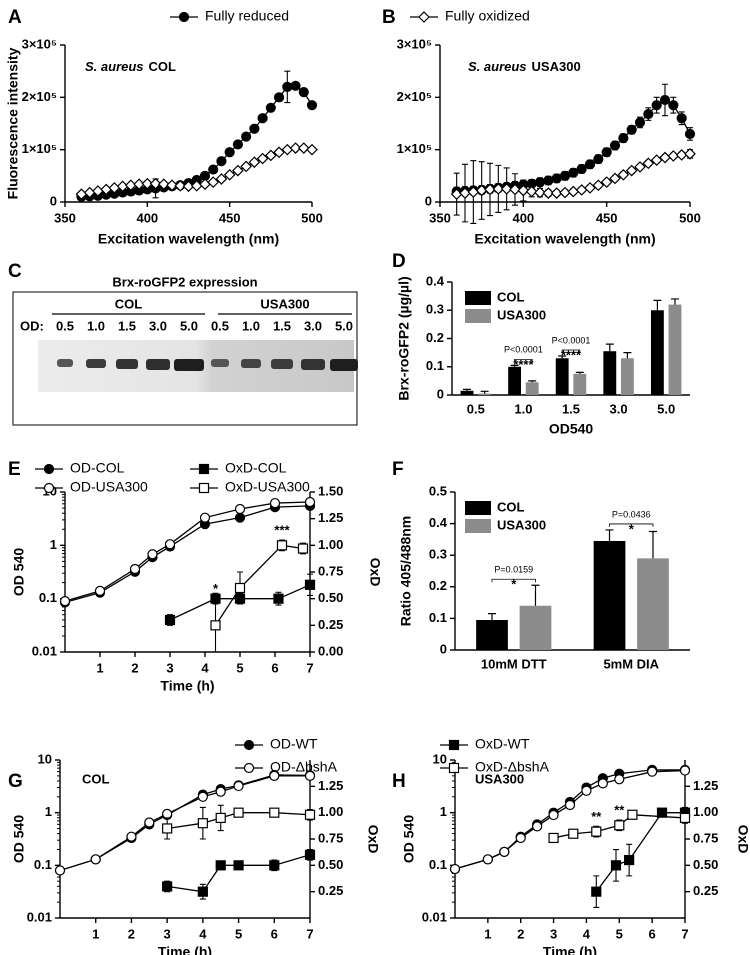 The height and width of the screenshot is (955, 750). Describe the element at coordinates (619, 809) in the screenshot. I see `significance: **` at that location.